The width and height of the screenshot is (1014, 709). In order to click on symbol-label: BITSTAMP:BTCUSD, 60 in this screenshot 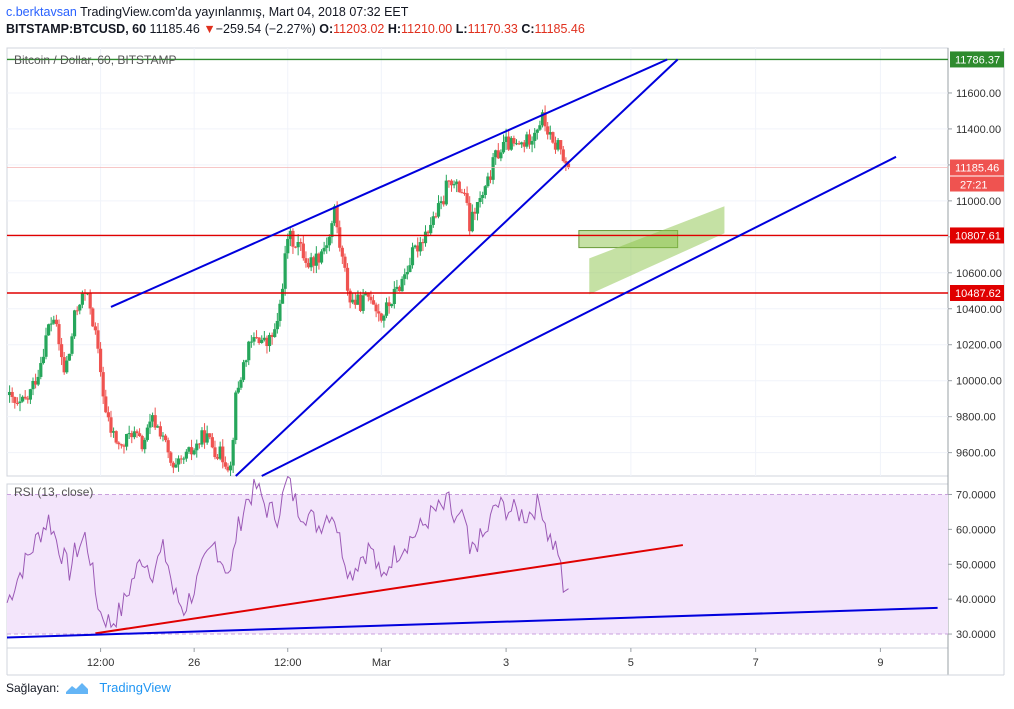, I will do `click(76, 29)`.